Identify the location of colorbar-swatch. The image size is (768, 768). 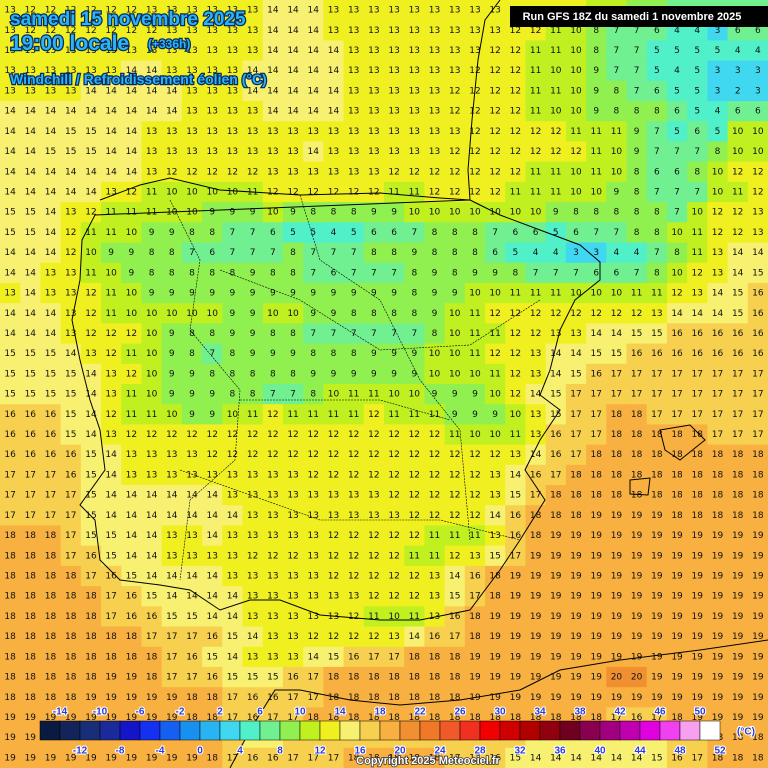
(150, 730).